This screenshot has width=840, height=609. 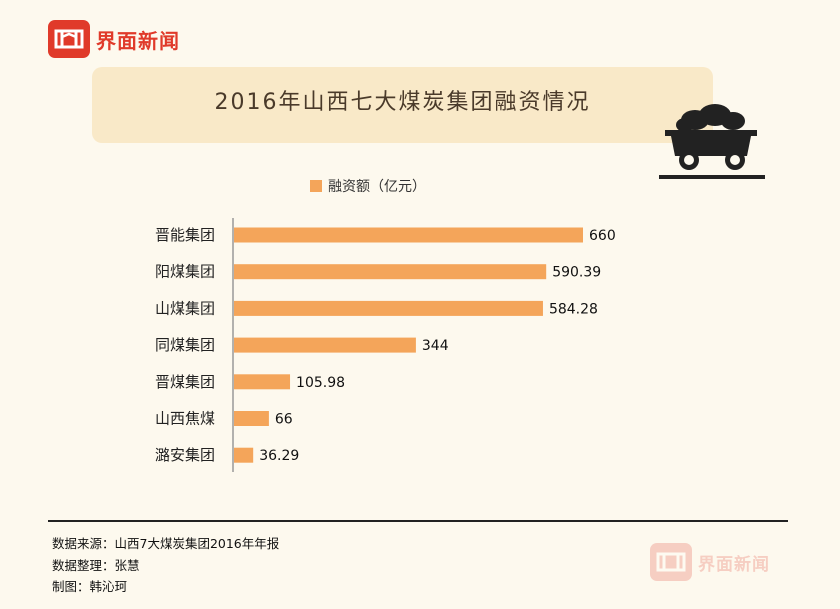 What do you see at coordinates (284, 420) in the screenshot?
I see `value-label: 66` at bounding box center [284, 420].